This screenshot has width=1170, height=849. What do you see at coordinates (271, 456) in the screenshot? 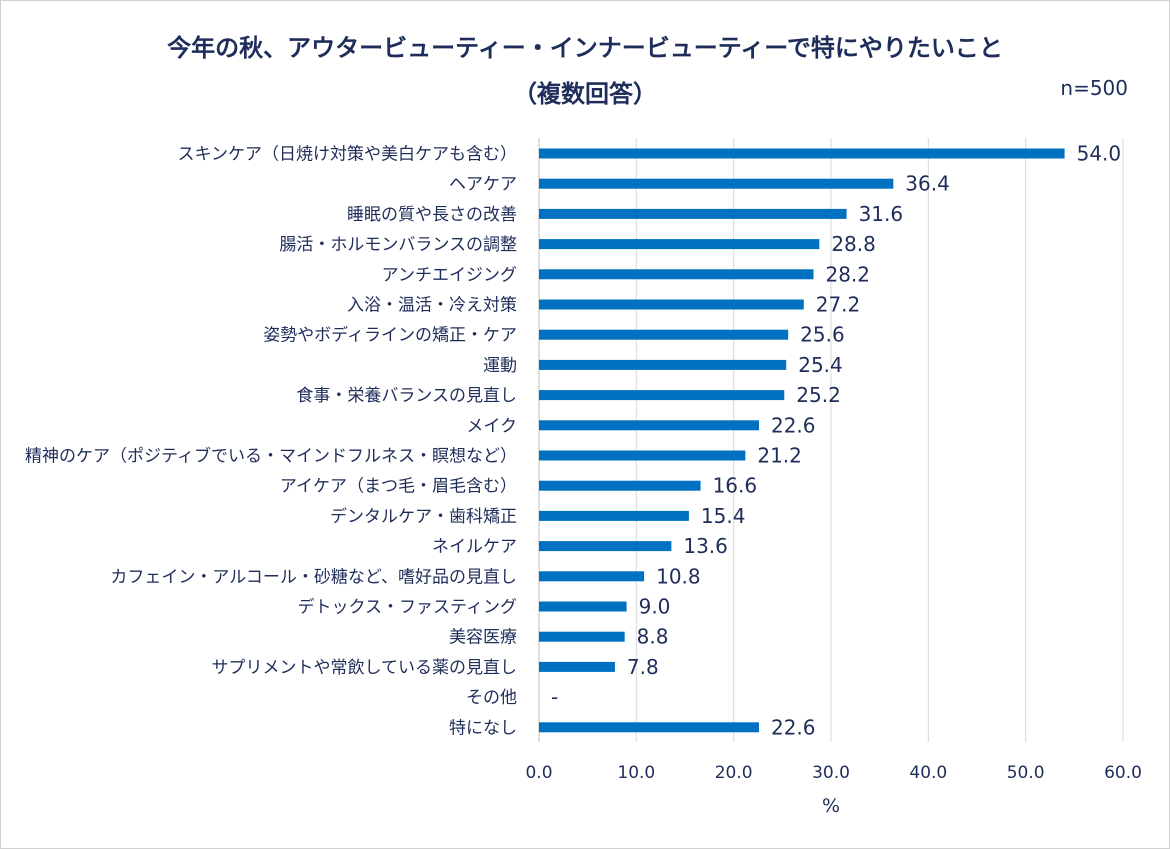
I see `category-label: 精神のケア（ポジティブでいる・マインドフルネス・瞑想など）` at bounding box center [271, 456].